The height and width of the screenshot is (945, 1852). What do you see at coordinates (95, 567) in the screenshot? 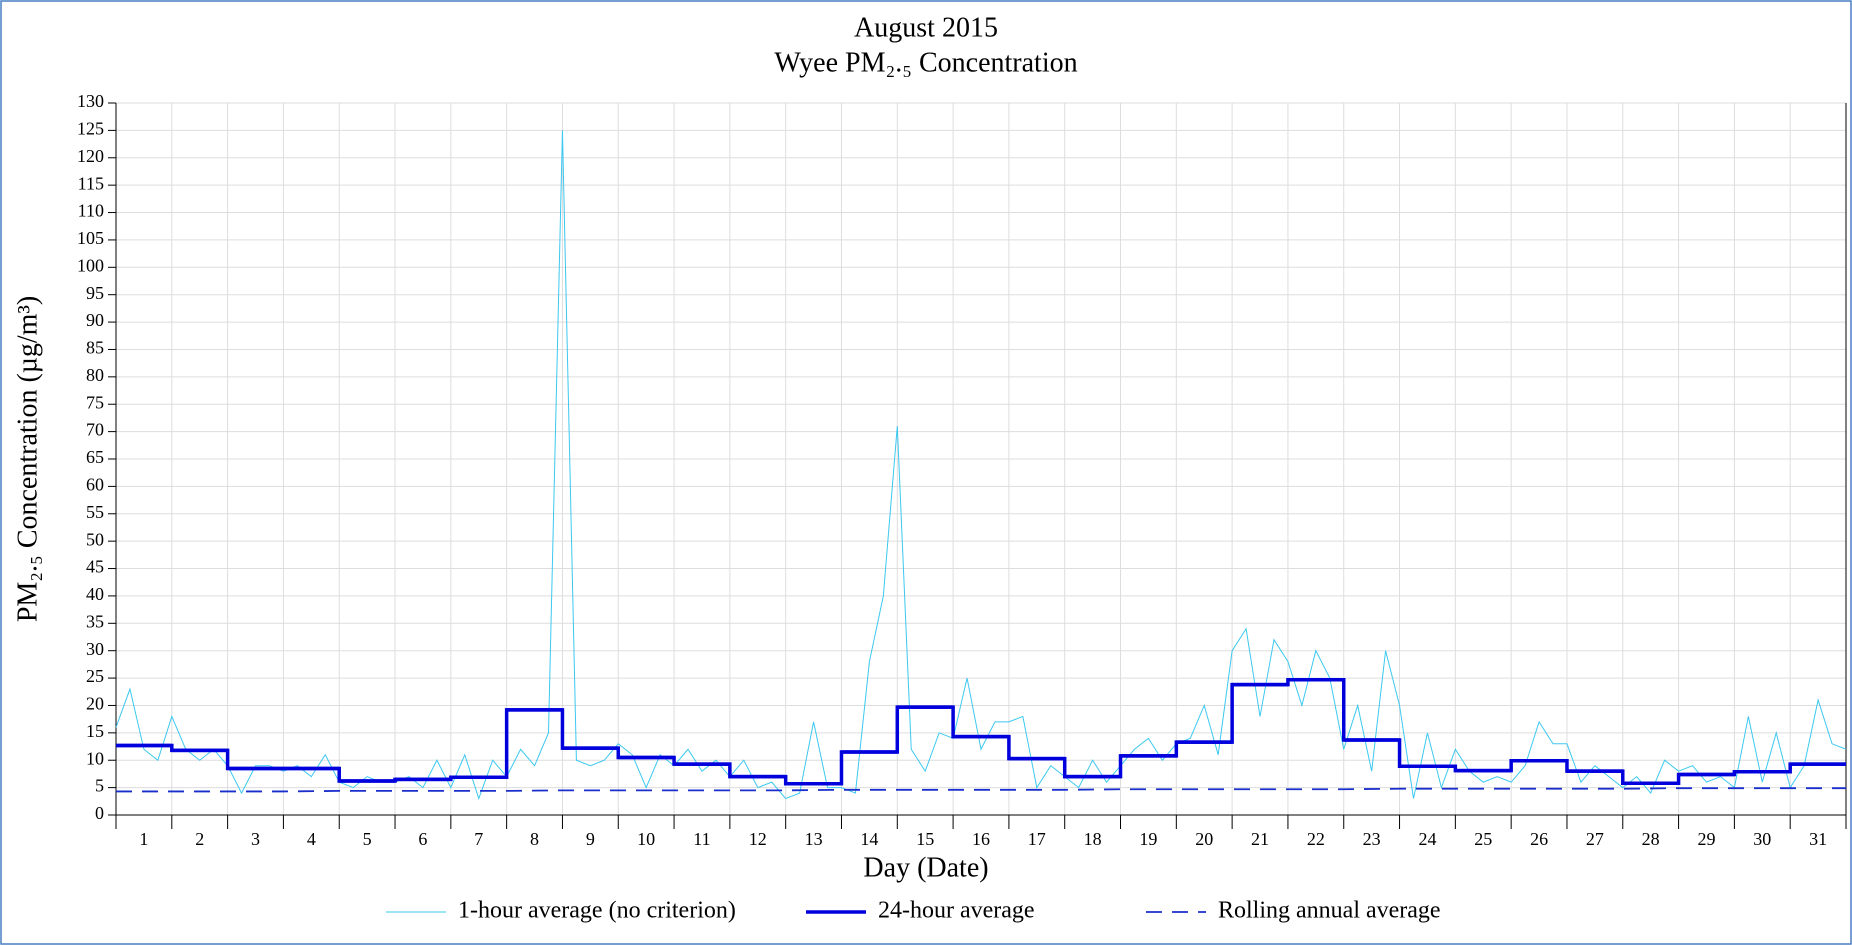
I see `y-tick-label: 45` at bounding box center [95, 567].